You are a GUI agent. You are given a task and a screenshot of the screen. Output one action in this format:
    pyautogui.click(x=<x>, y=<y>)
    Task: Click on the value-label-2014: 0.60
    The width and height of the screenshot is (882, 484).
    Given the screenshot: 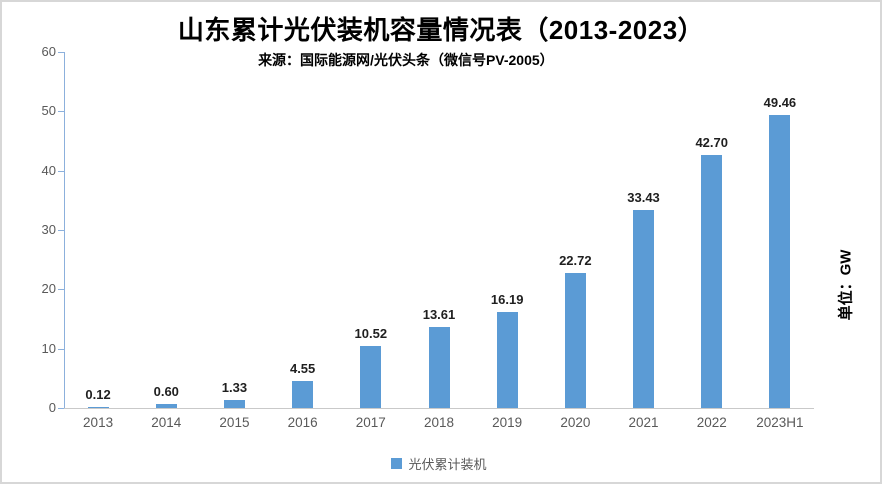 What is the action you would take?
    pyautogui.click(x=166, y=392)
    